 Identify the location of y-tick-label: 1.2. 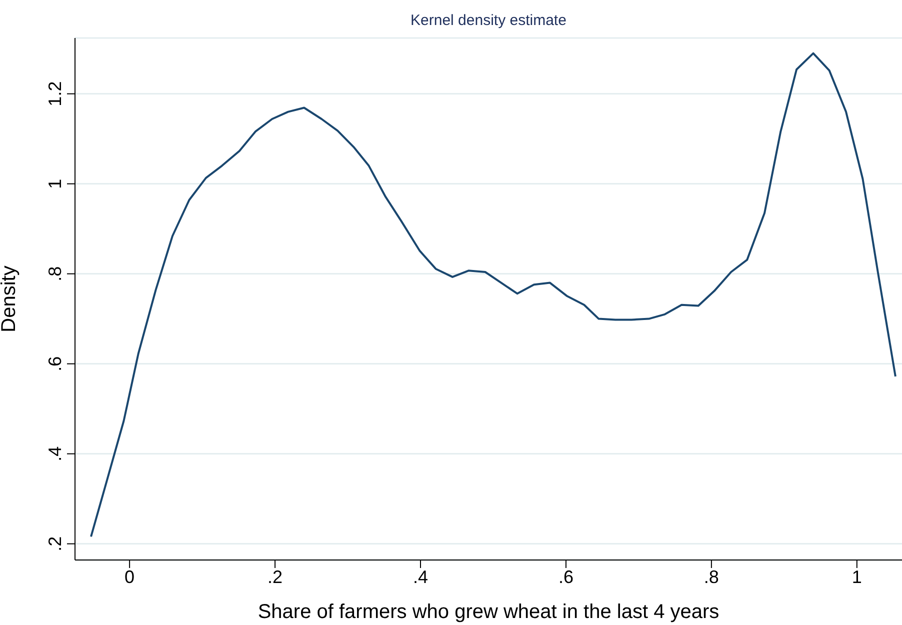
(55, 93).